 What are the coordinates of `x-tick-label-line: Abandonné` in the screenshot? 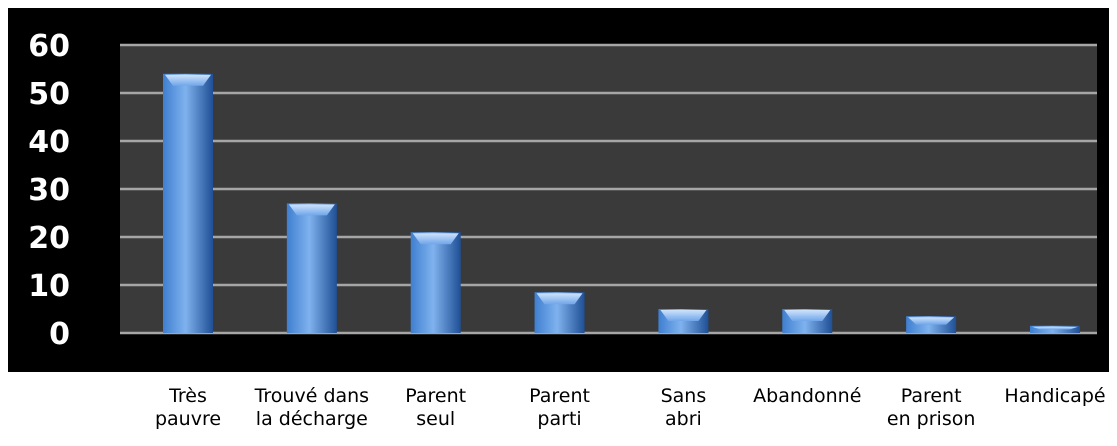 It's located at (807, 396).